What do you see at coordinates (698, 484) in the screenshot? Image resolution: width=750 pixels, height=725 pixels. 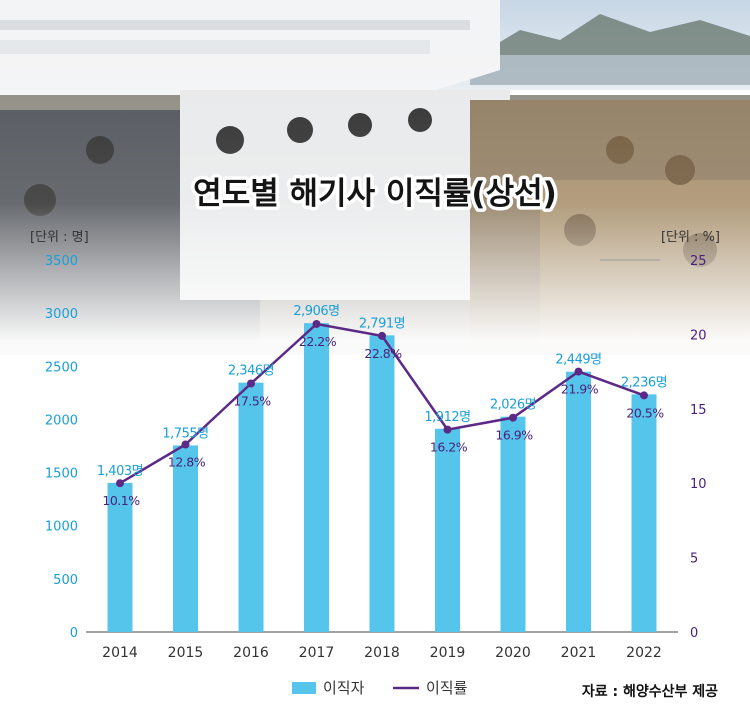 I see `y-right-tick: 10` at bounding box center [698, 484].